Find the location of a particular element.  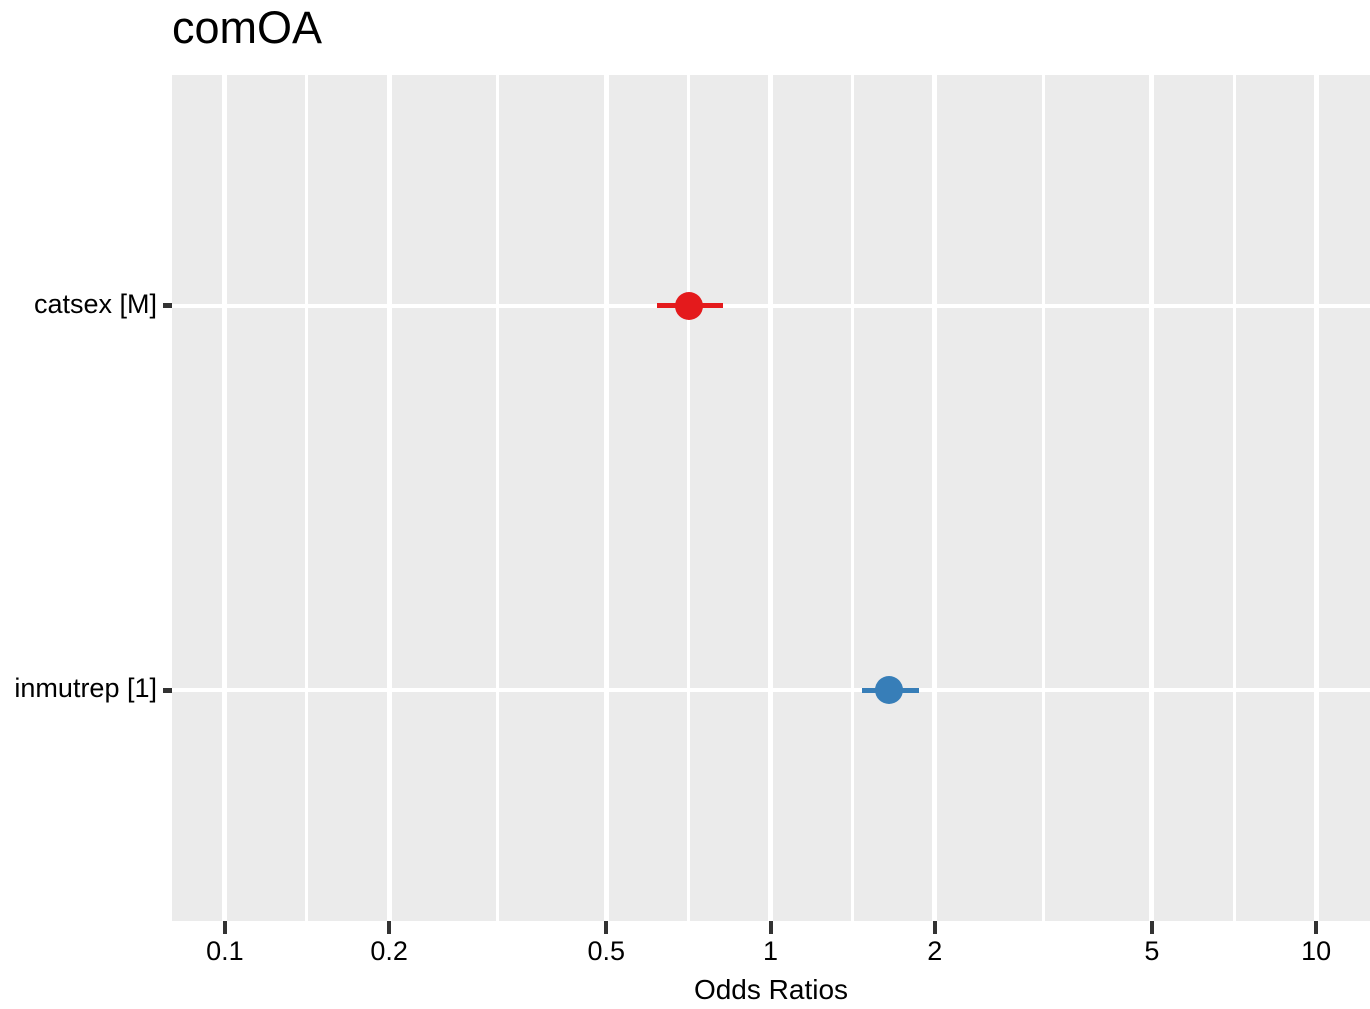

y-axis-label: catsex [M] is located at coordinates (95, 303).